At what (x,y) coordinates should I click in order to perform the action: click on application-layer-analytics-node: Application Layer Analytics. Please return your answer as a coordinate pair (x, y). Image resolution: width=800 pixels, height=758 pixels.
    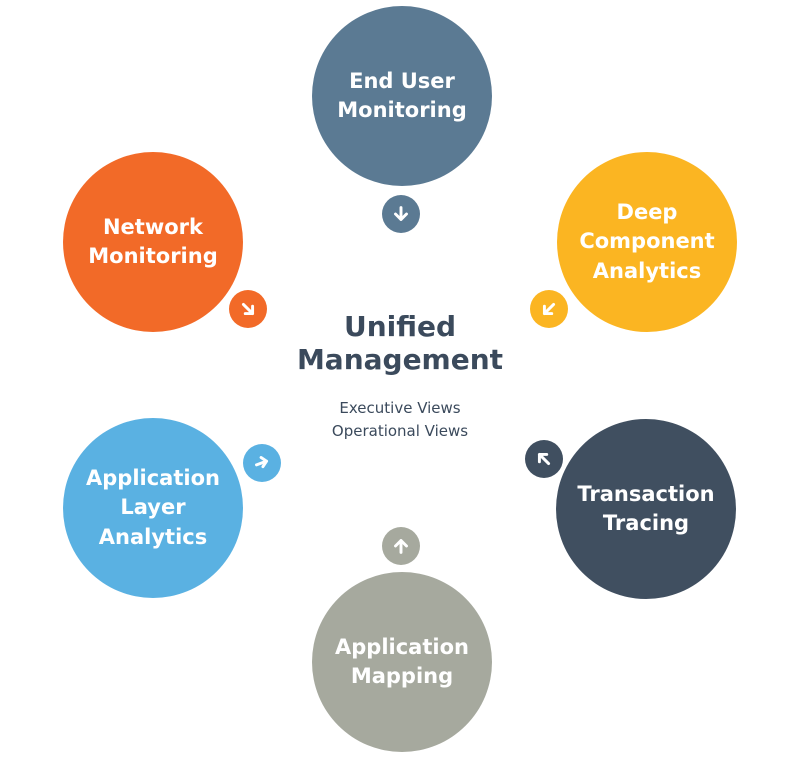
    Looking at the image, I should click on (153, 508).